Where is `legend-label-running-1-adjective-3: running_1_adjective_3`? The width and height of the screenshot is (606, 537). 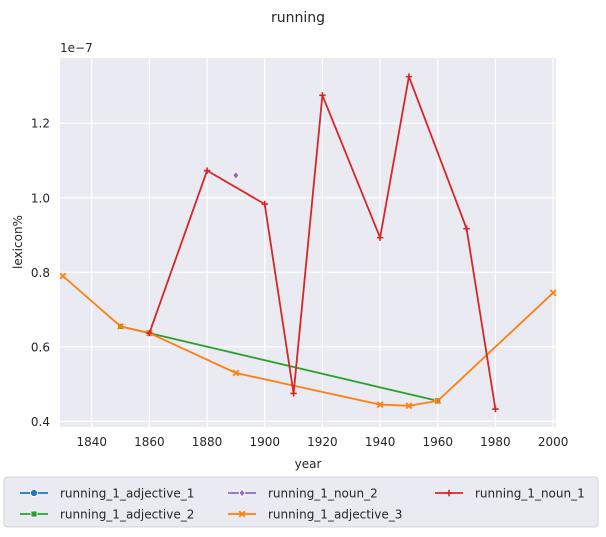 legend-label-running-1-adjective-3: running_1_adjective_3 is located at coordinates (335, 515).